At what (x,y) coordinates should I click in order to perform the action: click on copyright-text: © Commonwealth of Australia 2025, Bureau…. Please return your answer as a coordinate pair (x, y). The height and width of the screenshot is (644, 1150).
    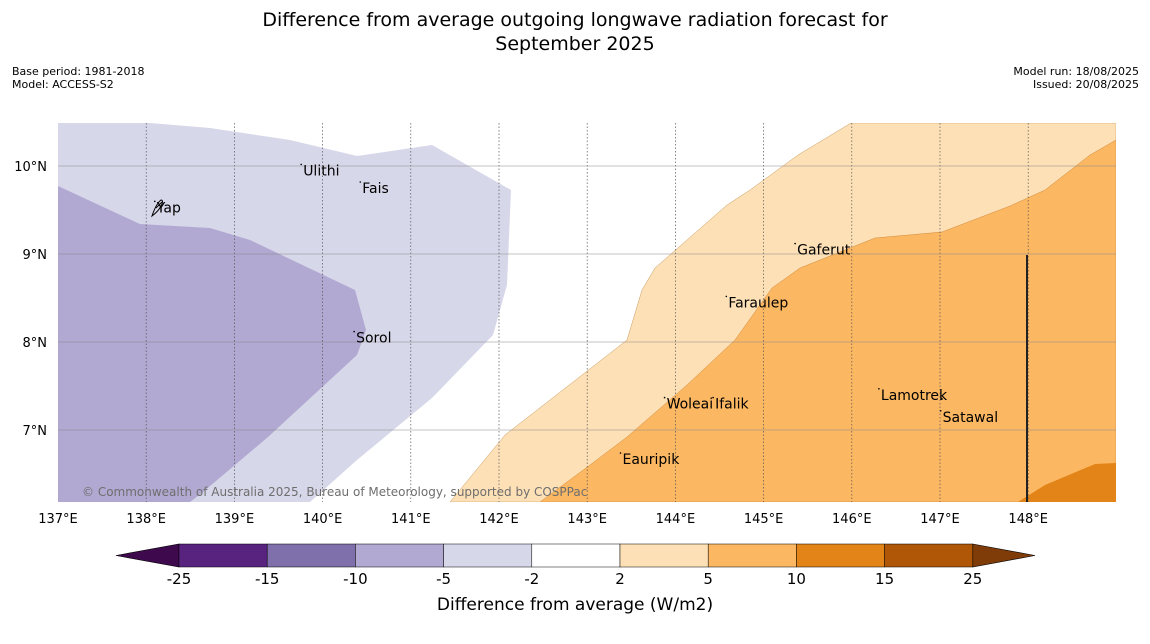
    Looking at the image, I should click on (334, 492).